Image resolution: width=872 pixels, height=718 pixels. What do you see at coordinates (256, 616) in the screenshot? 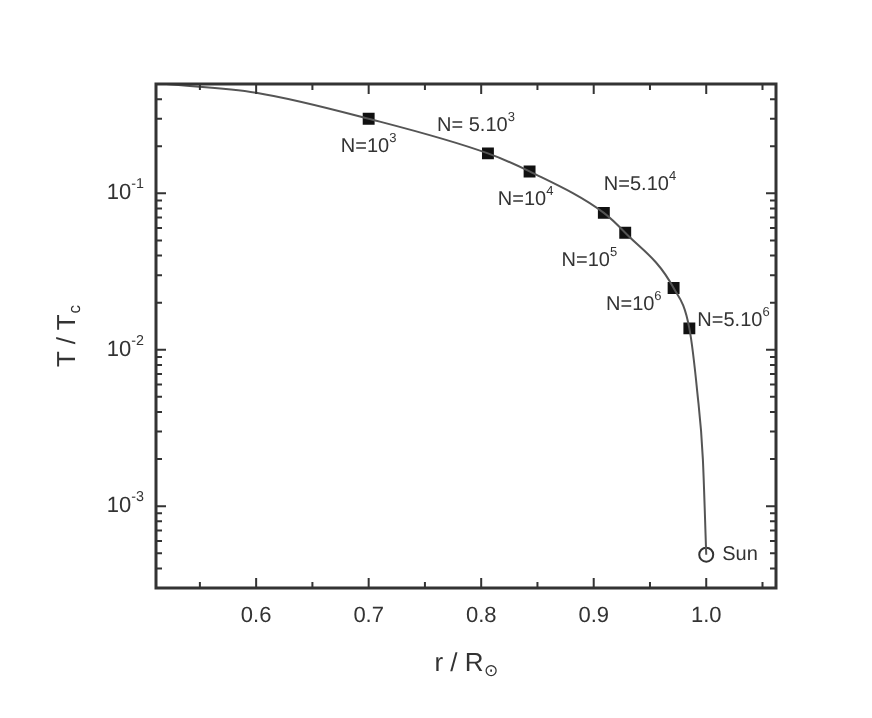
I see `x-tick-label: 0.6` at bounding box center [256, 616].